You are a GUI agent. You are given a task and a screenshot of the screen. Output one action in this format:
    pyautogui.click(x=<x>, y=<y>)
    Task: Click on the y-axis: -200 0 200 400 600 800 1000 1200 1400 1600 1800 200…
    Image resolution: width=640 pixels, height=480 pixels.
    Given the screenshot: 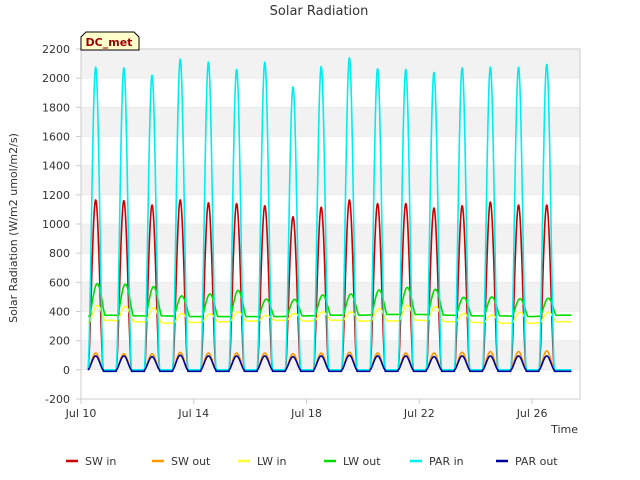 What is the action you would take?
    pyautogui.click(x=61, y=224)
    